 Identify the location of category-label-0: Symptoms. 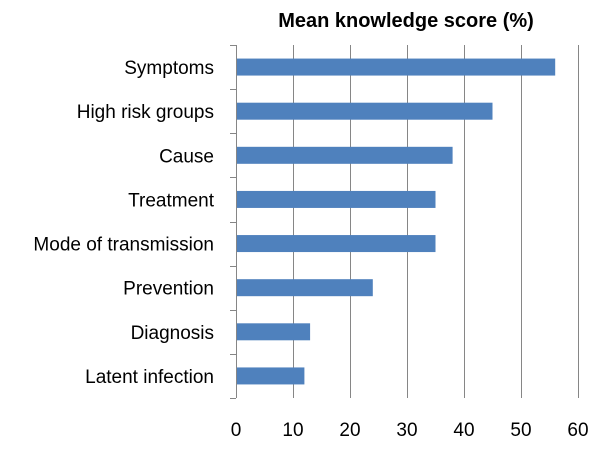
(169, 68).